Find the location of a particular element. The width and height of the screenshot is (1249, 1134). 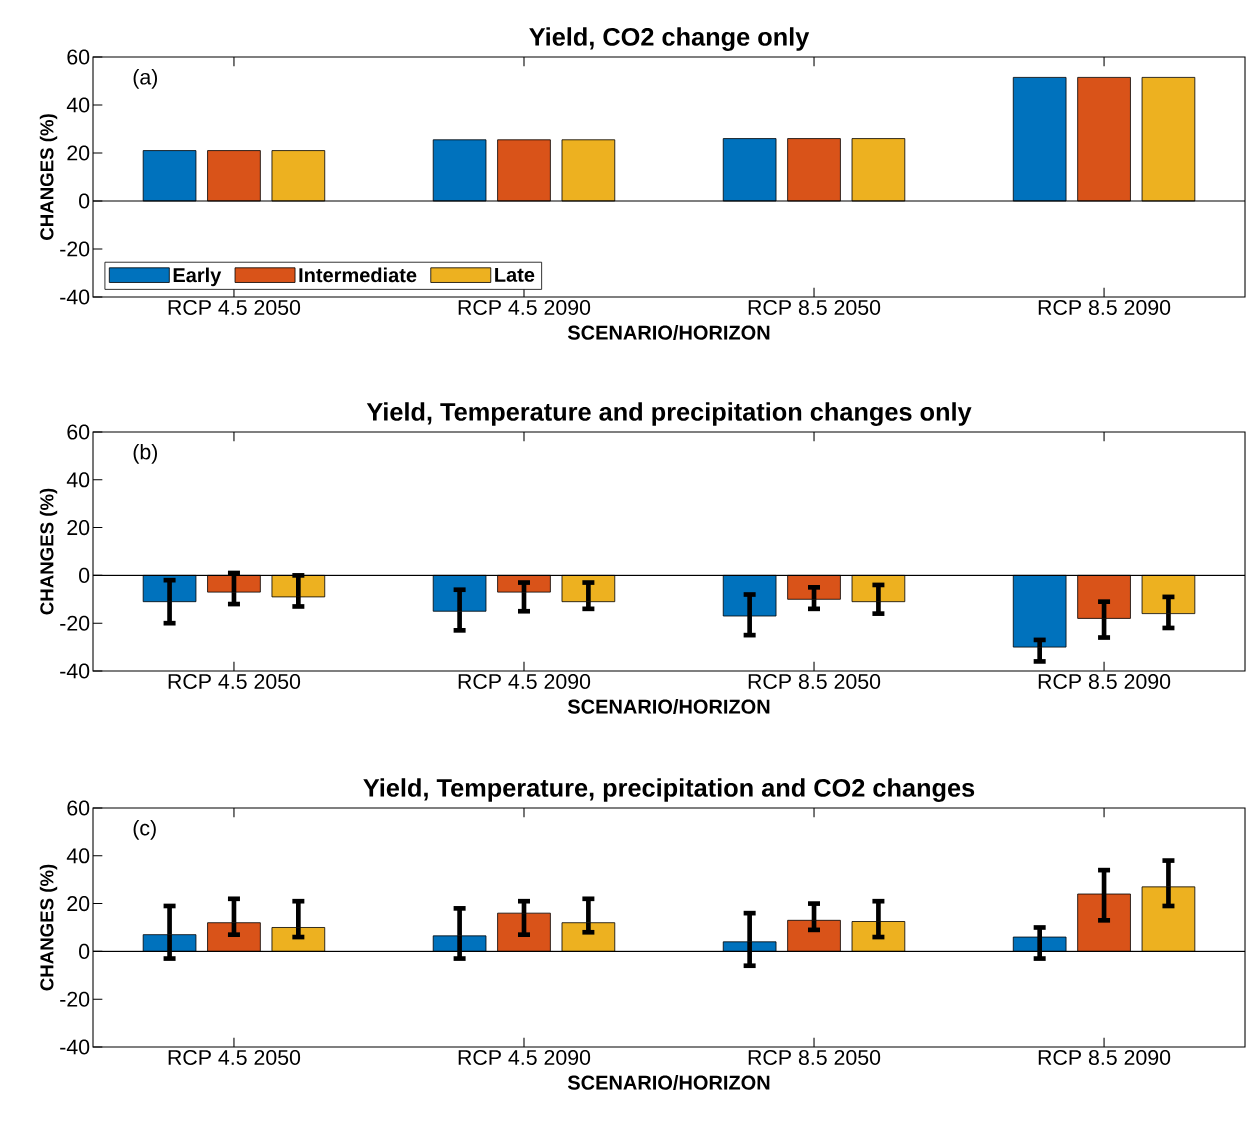

chart-title: Yield, CO2 change only is located at coordinates (669, 39).